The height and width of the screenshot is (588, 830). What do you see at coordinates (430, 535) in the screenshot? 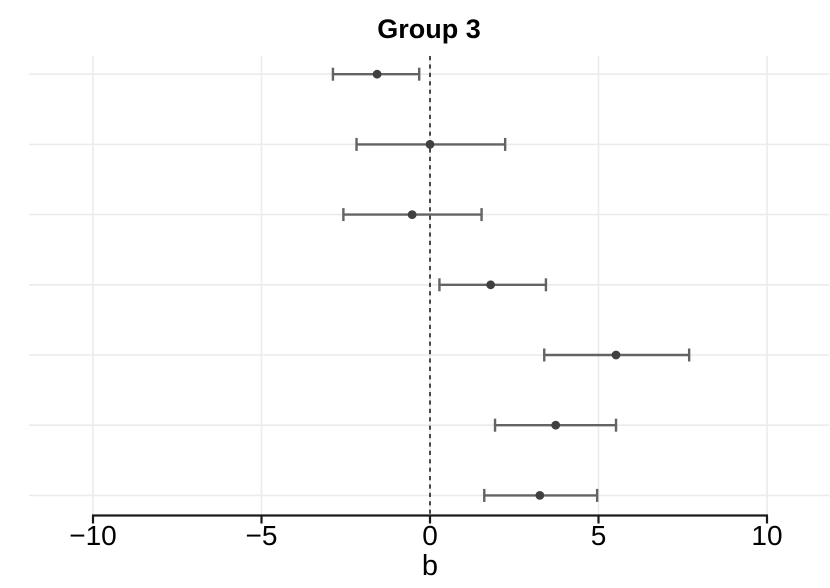
I see `x-tick-label: 0` at bounding box center [430, 535].